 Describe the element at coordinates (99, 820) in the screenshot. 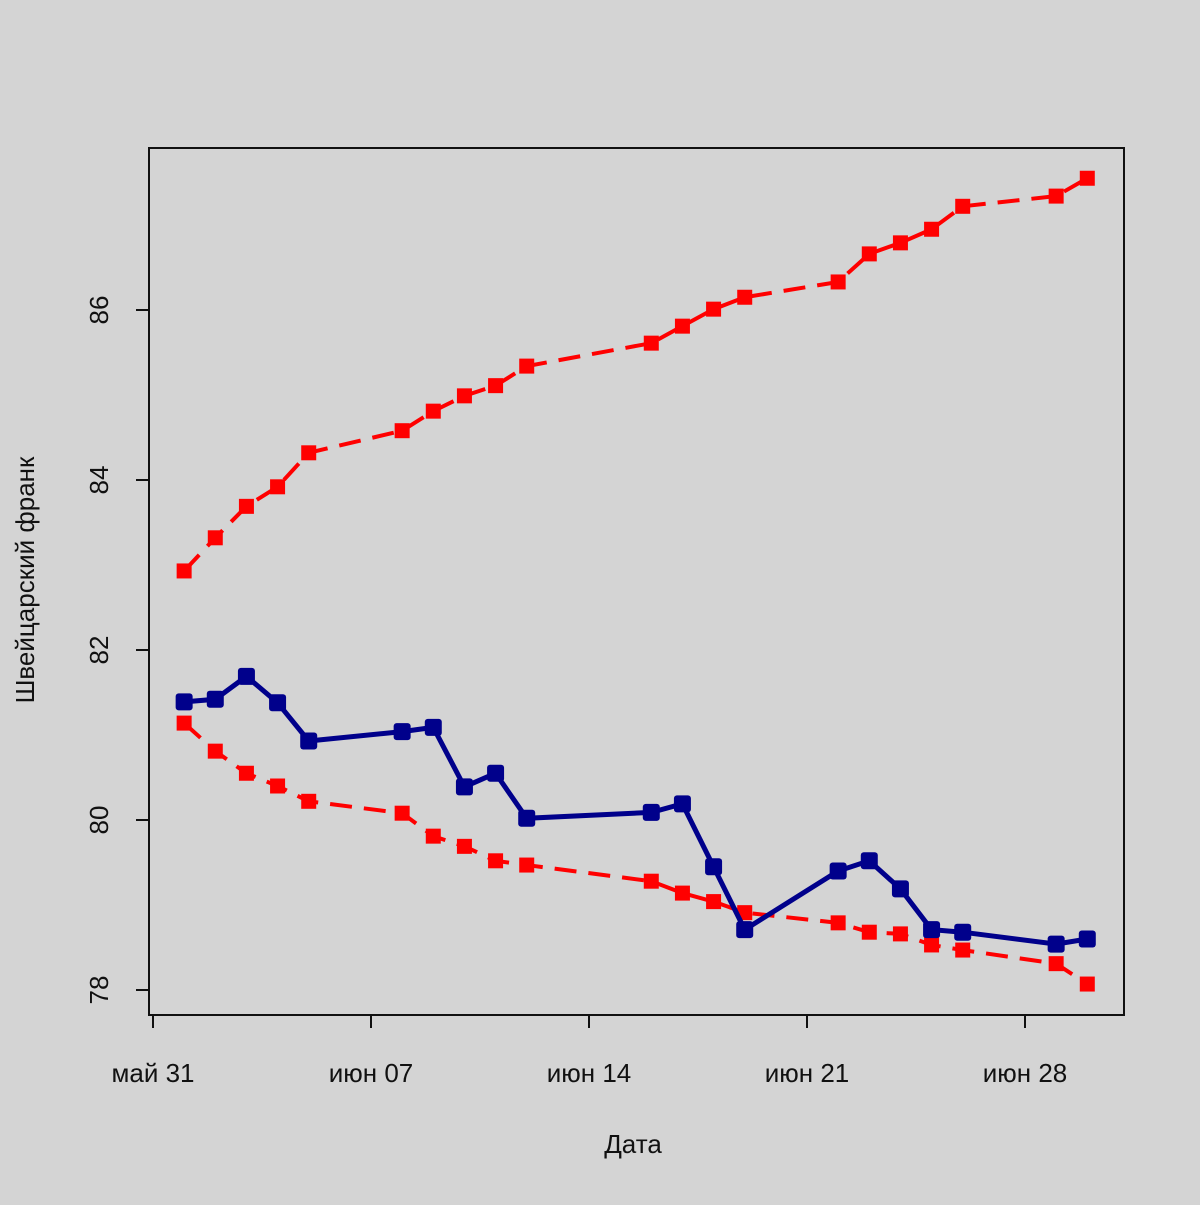

I see `y-tick-label: 80` at that location.